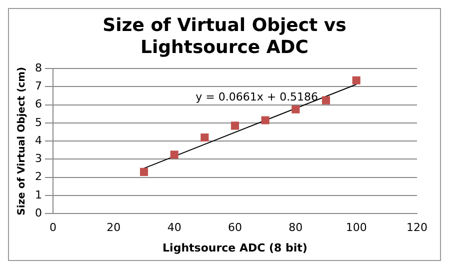 The height and width of the screenshot is (271, 451). What do you see at coordinates (38, 213) in the screenshot?
I see `y-tick-label: 0` at bounding box center [38, 213].